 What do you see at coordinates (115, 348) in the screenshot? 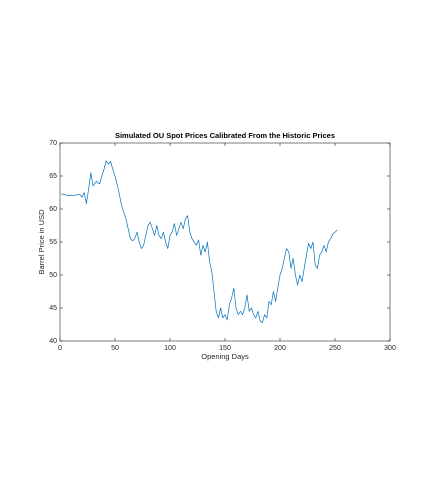
I see `x-tick-label: 50` at bounding box center [115, 348].